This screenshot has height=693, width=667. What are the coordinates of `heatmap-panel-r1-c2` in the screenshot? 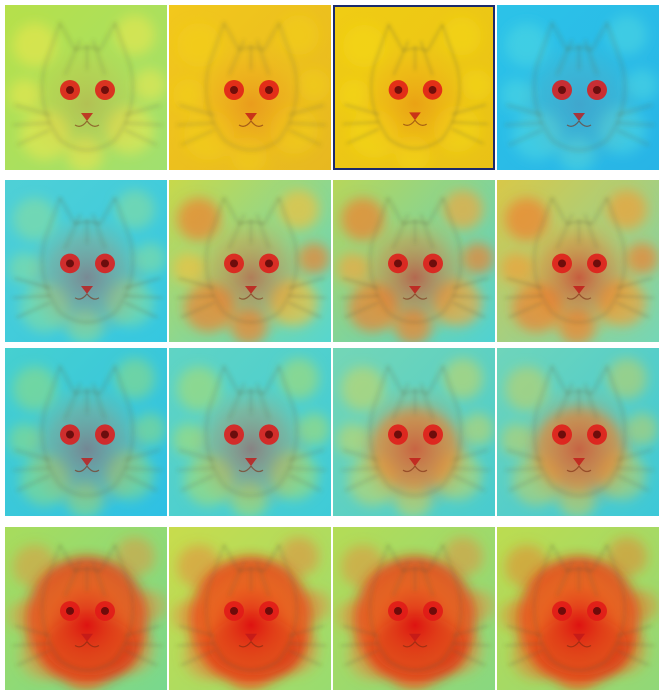 It's located at (250, 87).